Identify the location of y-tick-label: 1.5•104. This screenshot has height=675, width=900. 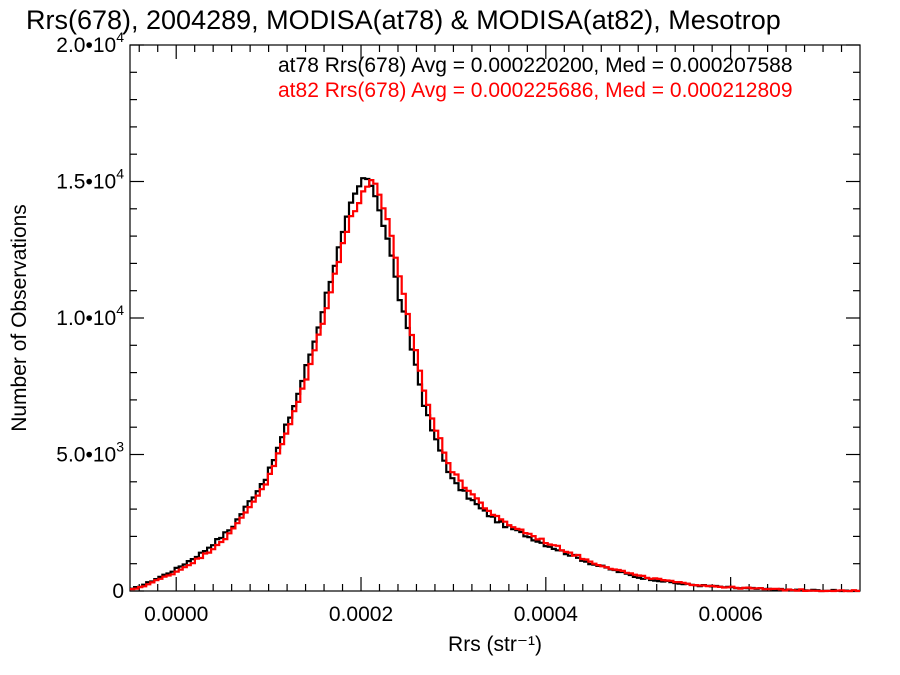
(90, 180).